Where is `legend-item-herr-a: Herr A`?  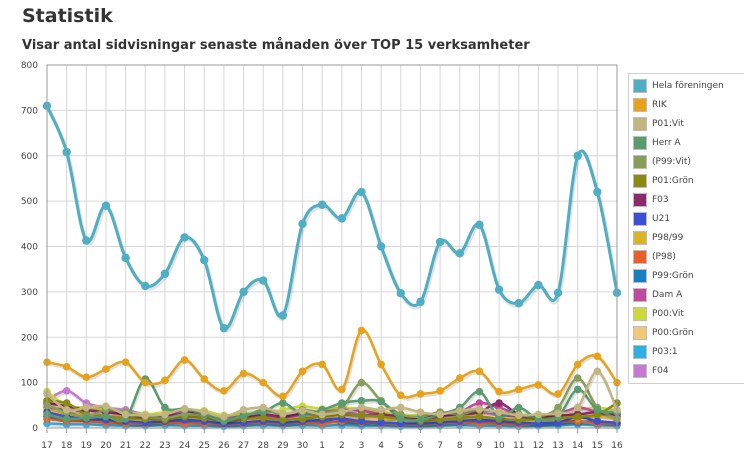 legend-item-herr-a: Herr A is located at coordinates (686, 142).